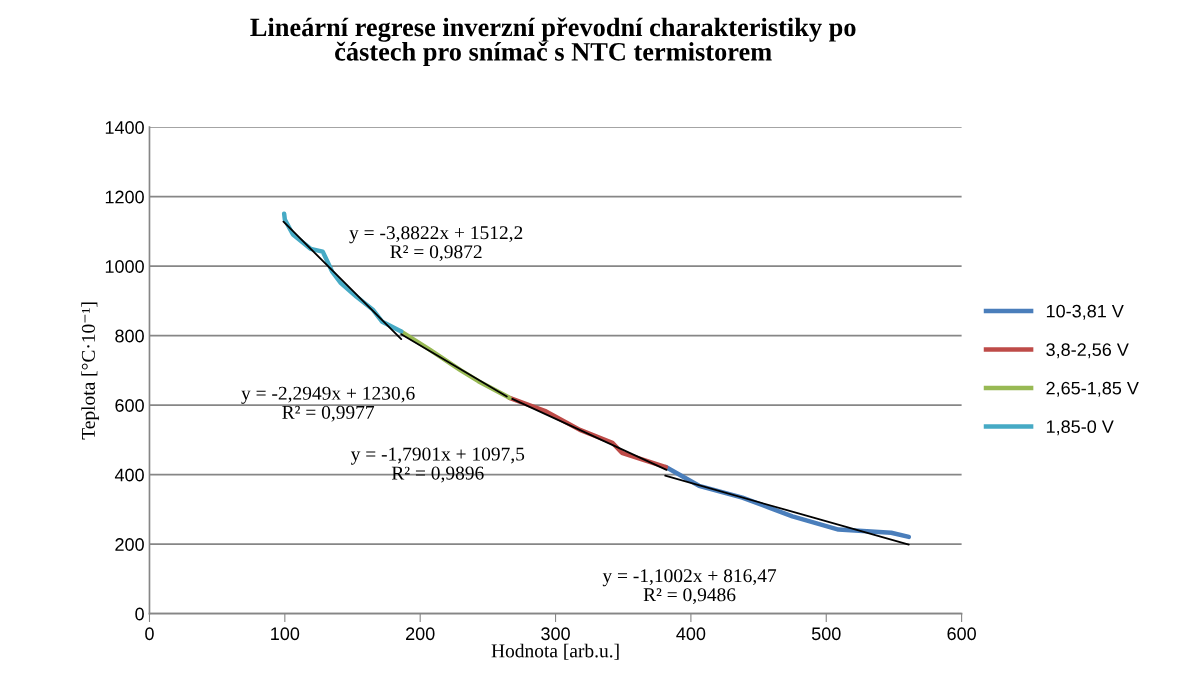 The height and width of the screenshot is (695, 1177). What do you see at coordinates (129, 544) in the screenshot?
I see `y-tick-label: 200` at bounding box center [129, 544].